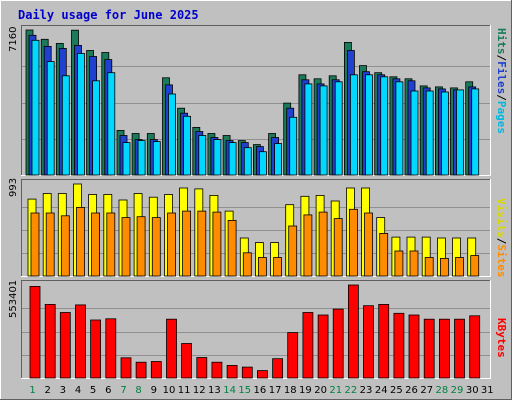 This screenshot has width=512, height=400. What do you see at coordinates (48, 390) in the screenshot?
I see `day-label-2: 2` at bounding box center [48, 390].